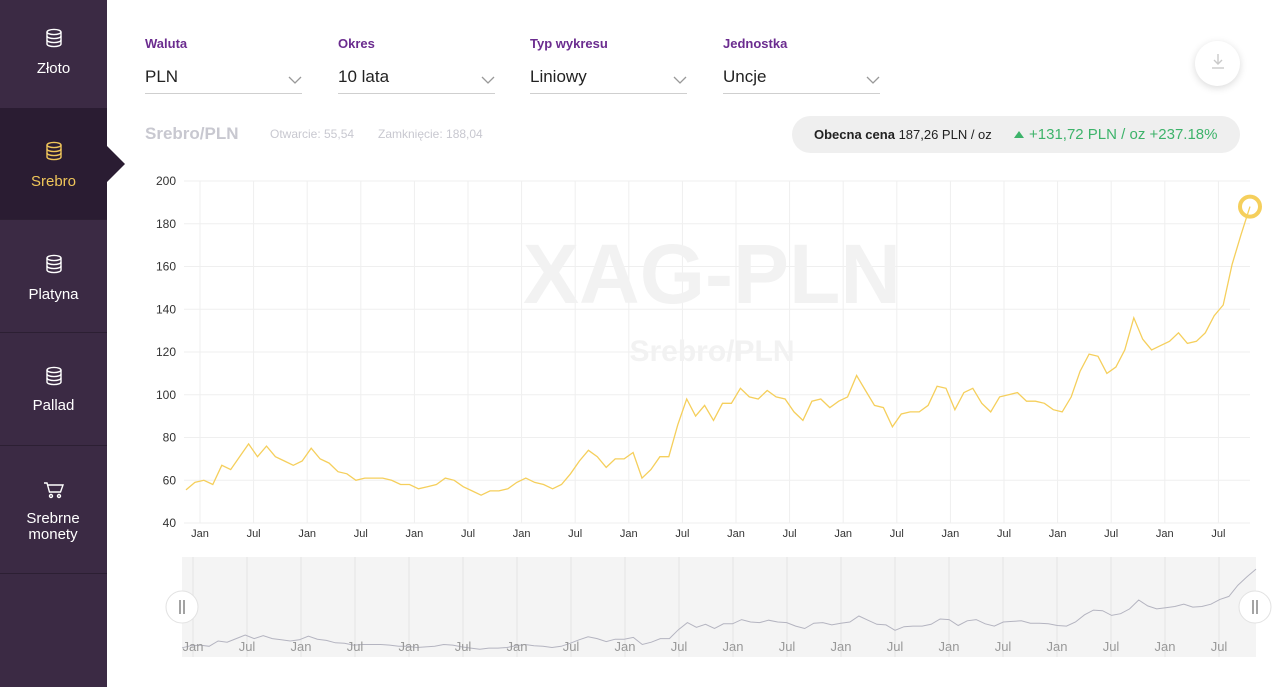 Image resolution: width=1279 pixels, height=687 pixels. What do you see at coordinates (356, 43) in the screenshot?
I see `period-label: Okres` at bounding box center [356, 43].